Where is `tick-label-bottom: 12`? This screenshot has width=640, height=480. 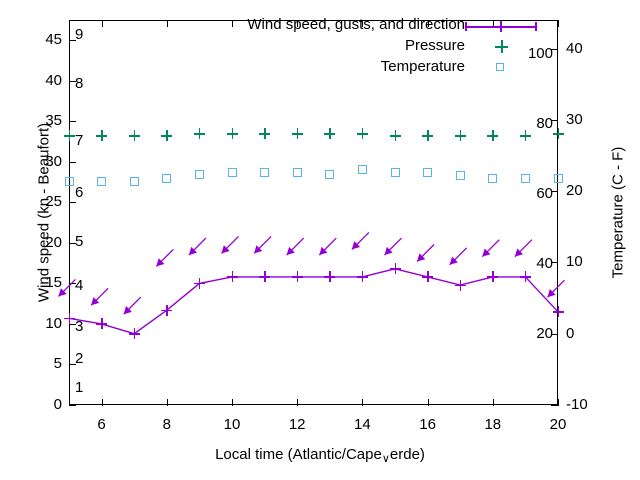
tick-label-bottom: 12 is located at coordinates (297, 424).